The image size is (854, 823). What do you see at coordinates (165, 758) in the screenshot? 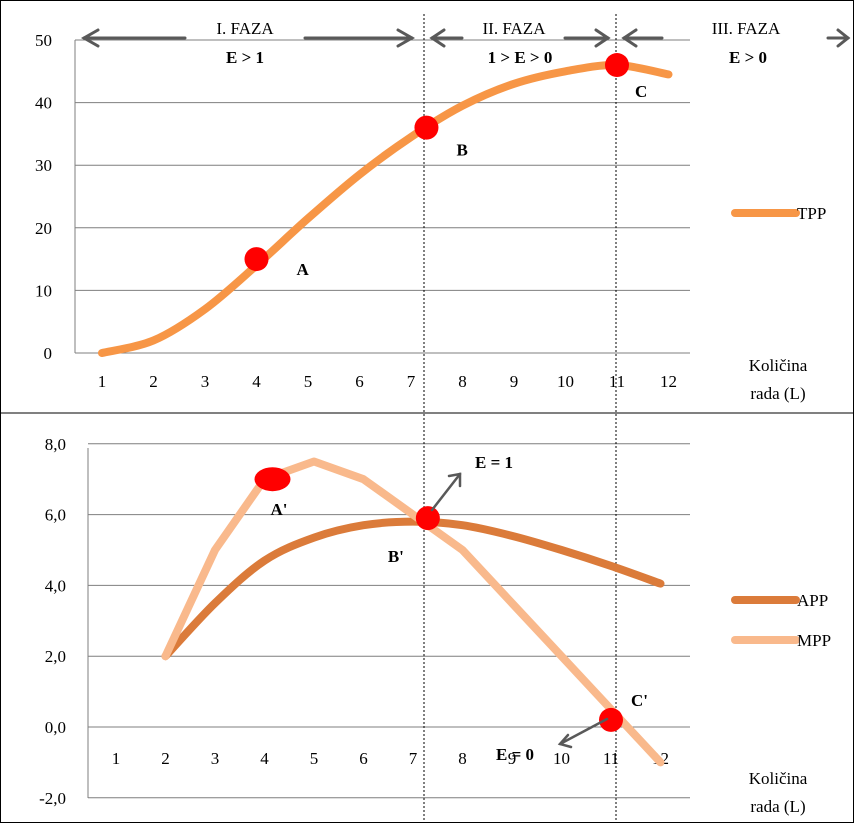
I see `bottom-x-tick-label: 2` at bounding box center [165, 758].